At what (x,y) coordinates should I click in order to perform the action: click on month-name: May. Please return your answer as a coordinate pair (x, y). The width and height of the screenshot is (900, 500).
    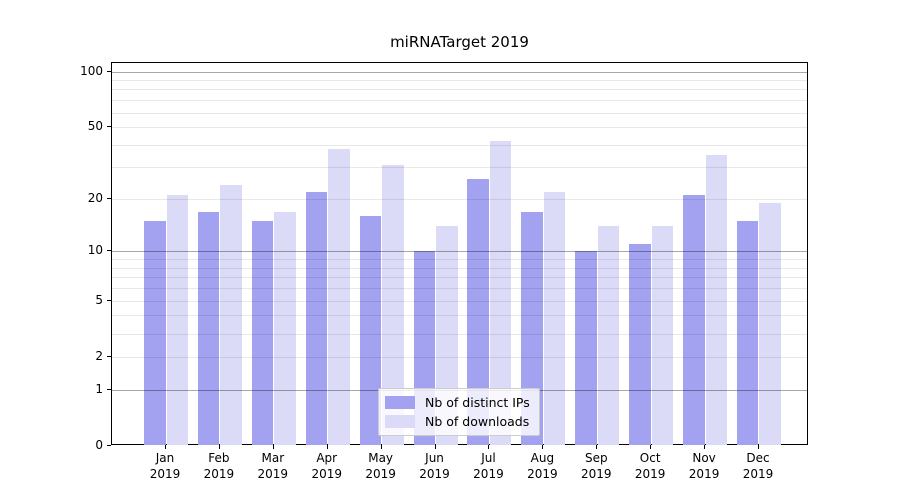
    Looking at the image, I should click on (381, 458).